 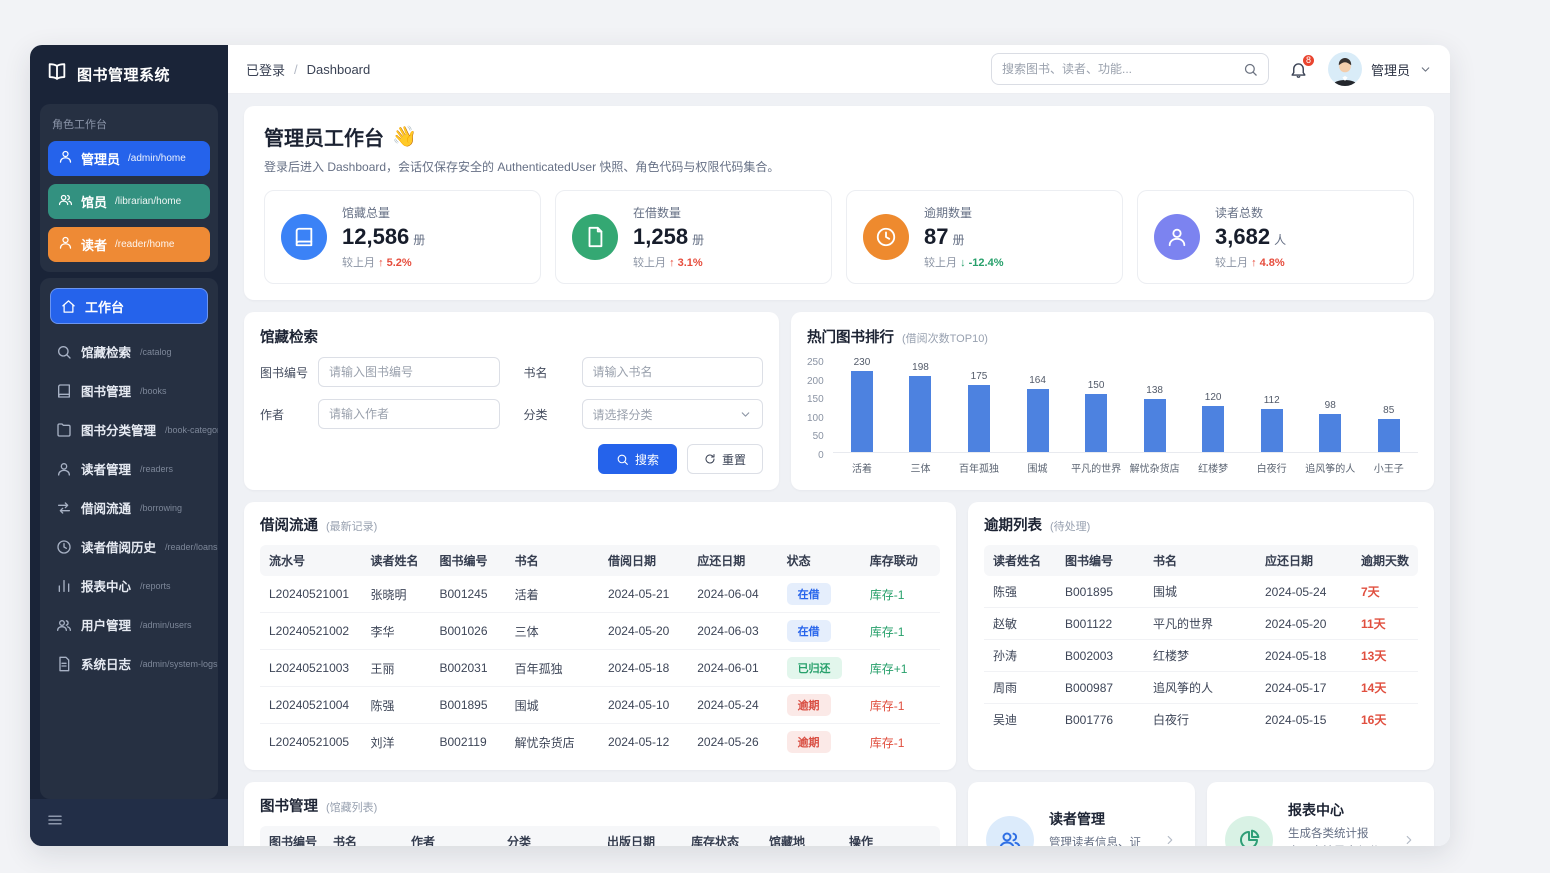 What do you see at coordinates (1005, 592) in the screenshot?
I see `cell: 陈强` at bounding box center [1005, 592].